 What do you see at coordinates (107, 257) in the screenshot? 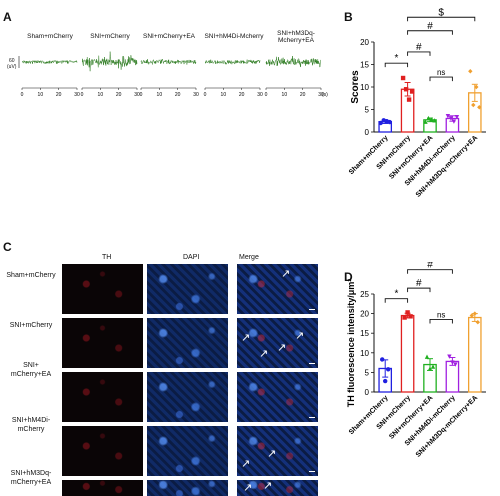
I see `col-title-th: TH` at bounding box center [107, 257].